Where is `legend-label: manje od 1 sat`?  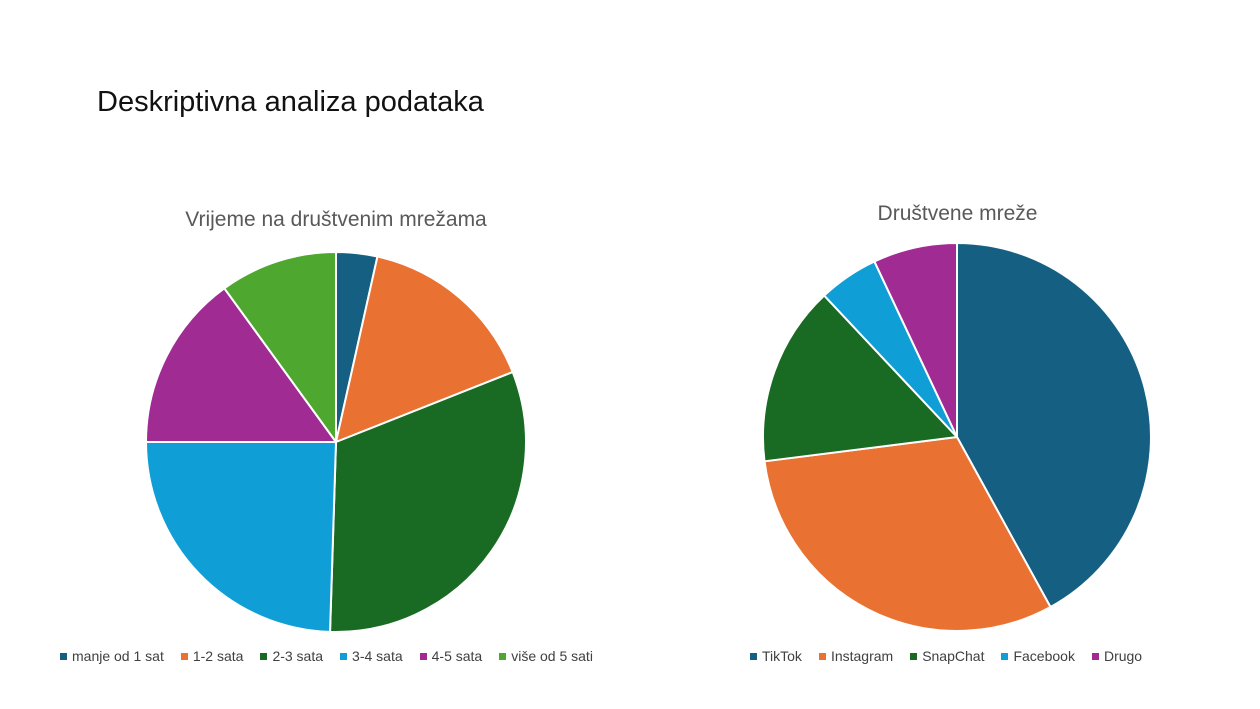 legend-label: manje od 1 sat is located at coordinates (118, 656).